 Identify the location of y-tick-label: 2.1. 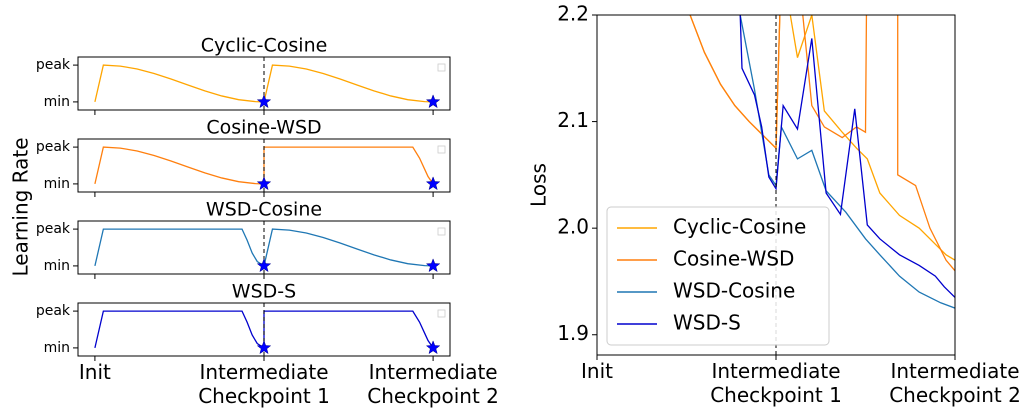
(573, 120).